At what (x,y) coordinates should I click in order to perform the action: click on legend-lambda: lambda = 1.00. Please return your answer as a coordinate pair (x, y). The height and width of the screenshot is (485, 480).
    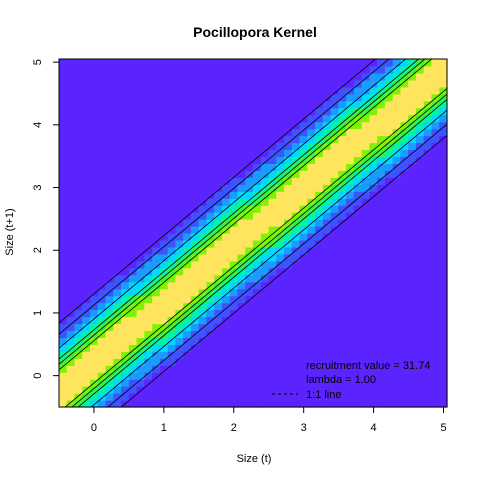
    Looking at the image, I should click on (341, 380).